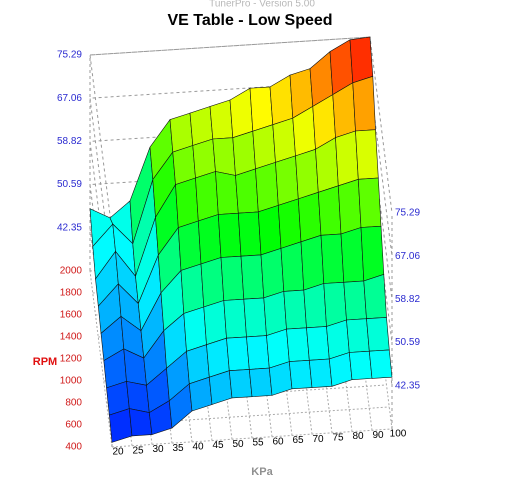 This screenshot has height=484, width=514. Describe the element at coordinates (178, 448) in the screenshot. I see `x-tick-label: 35` at that location.